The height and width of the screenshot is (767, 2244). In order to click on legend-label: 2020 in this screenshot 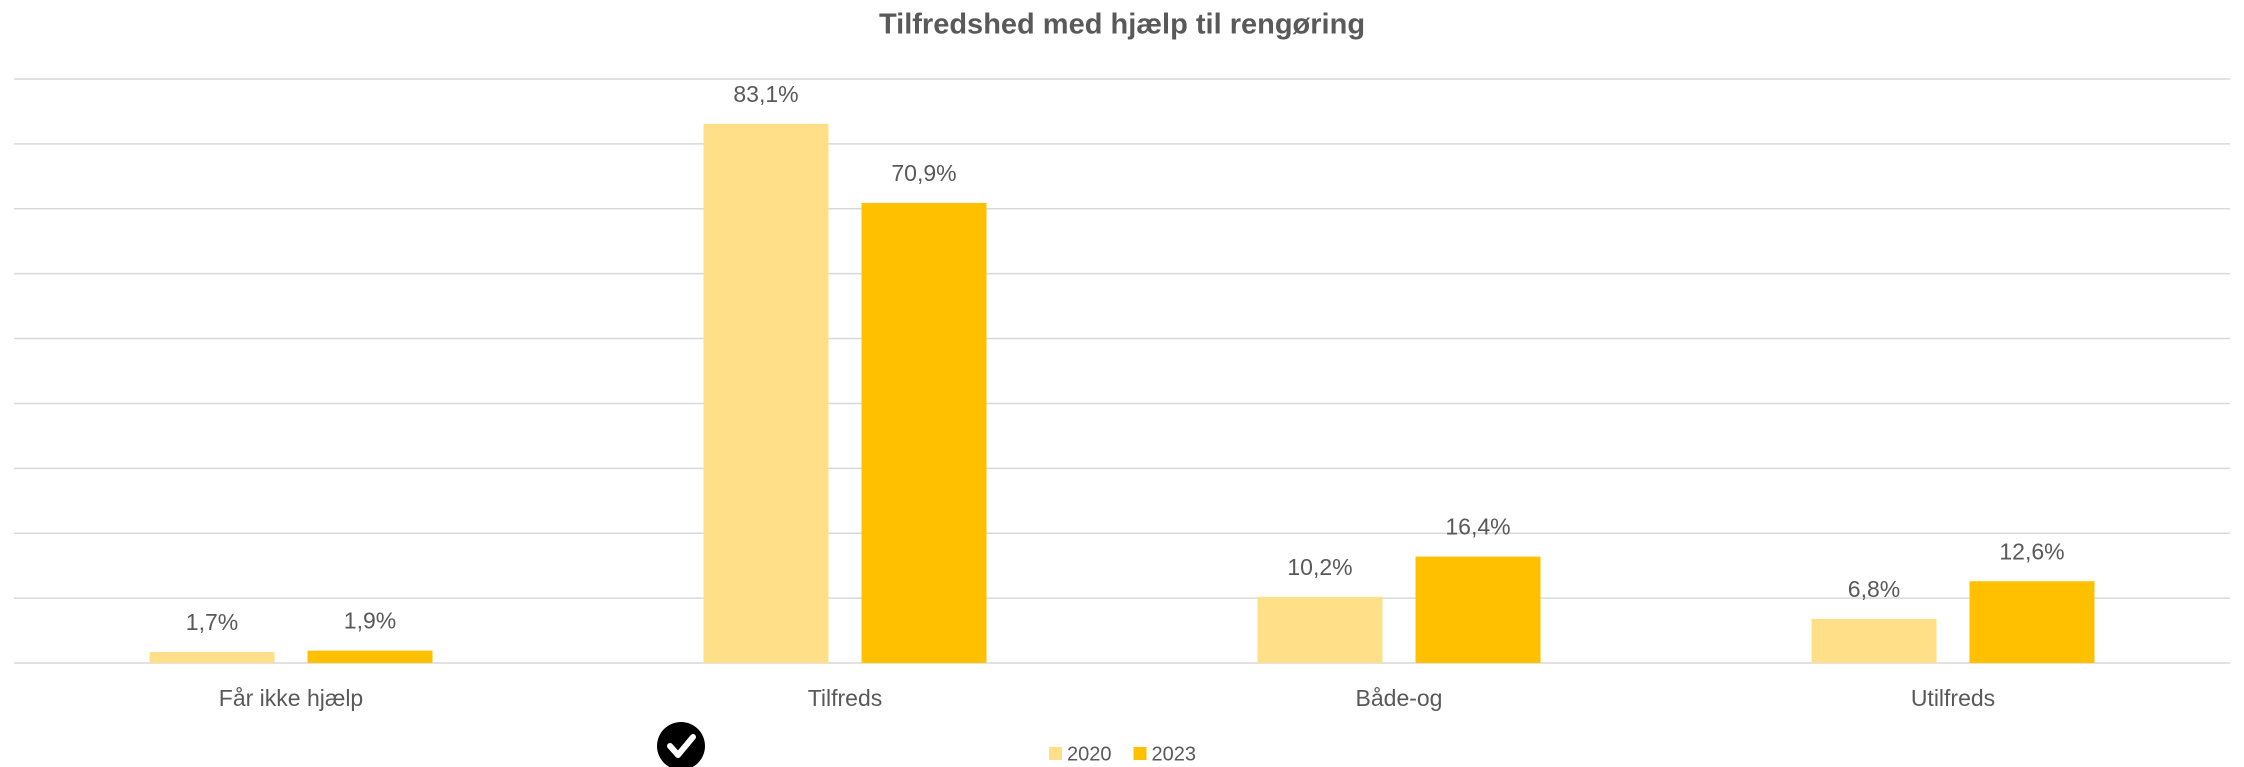, I will do `click(1089, 754)`.